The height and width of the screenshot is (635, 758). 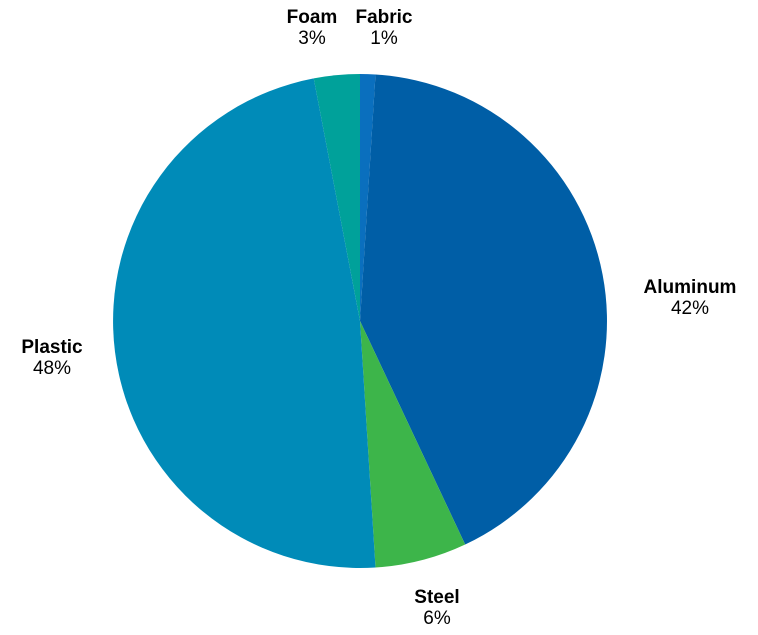 I want to click on slice-value-steel: 6%, so click(x=437, y=618).